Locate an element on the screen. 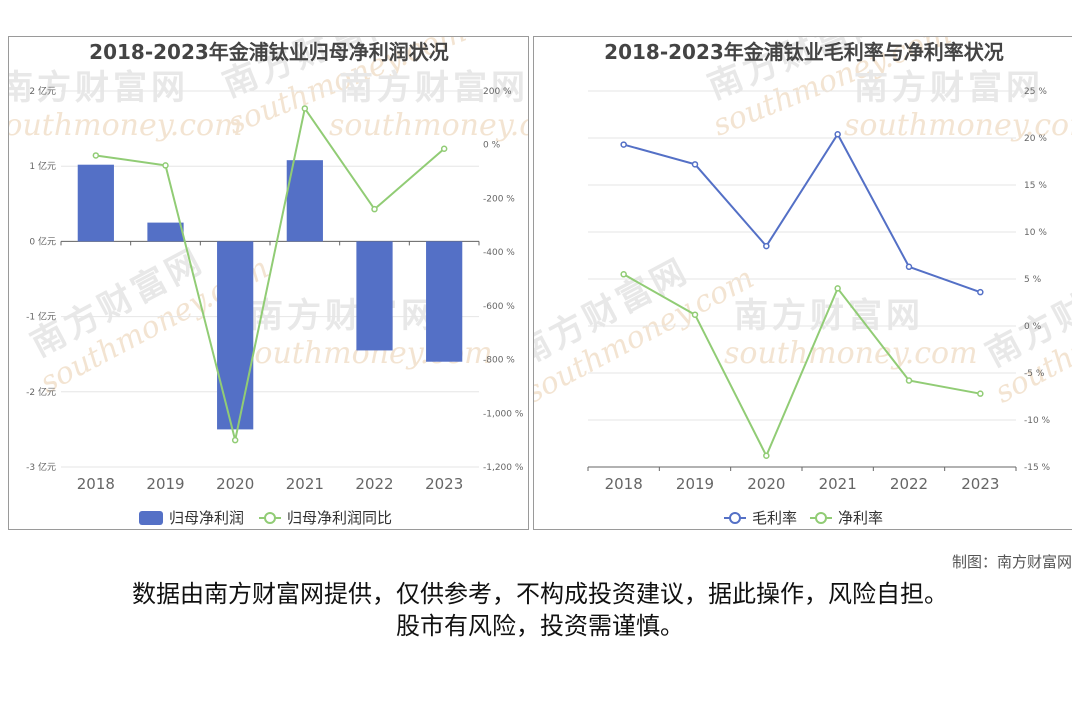 This screenshot has width=1080, height=720. y-left-tick-label: 1 亿元 is located at coordinates (42, 166).